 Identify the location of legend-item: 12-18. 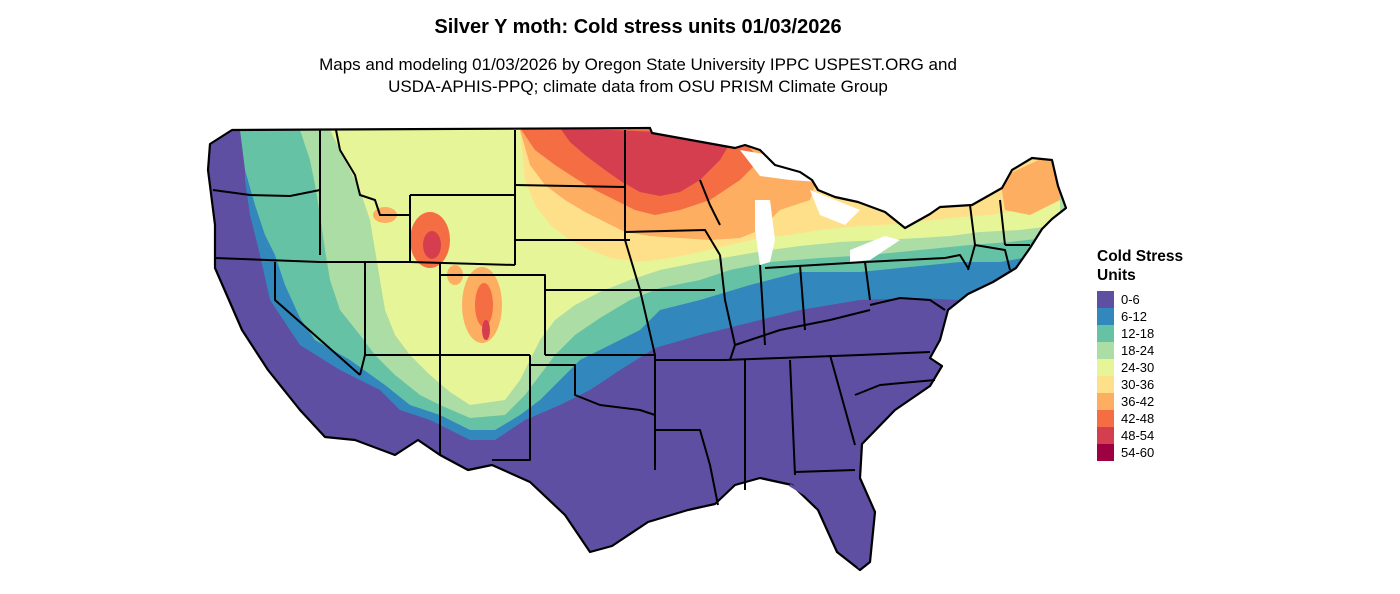
(1157, 333).